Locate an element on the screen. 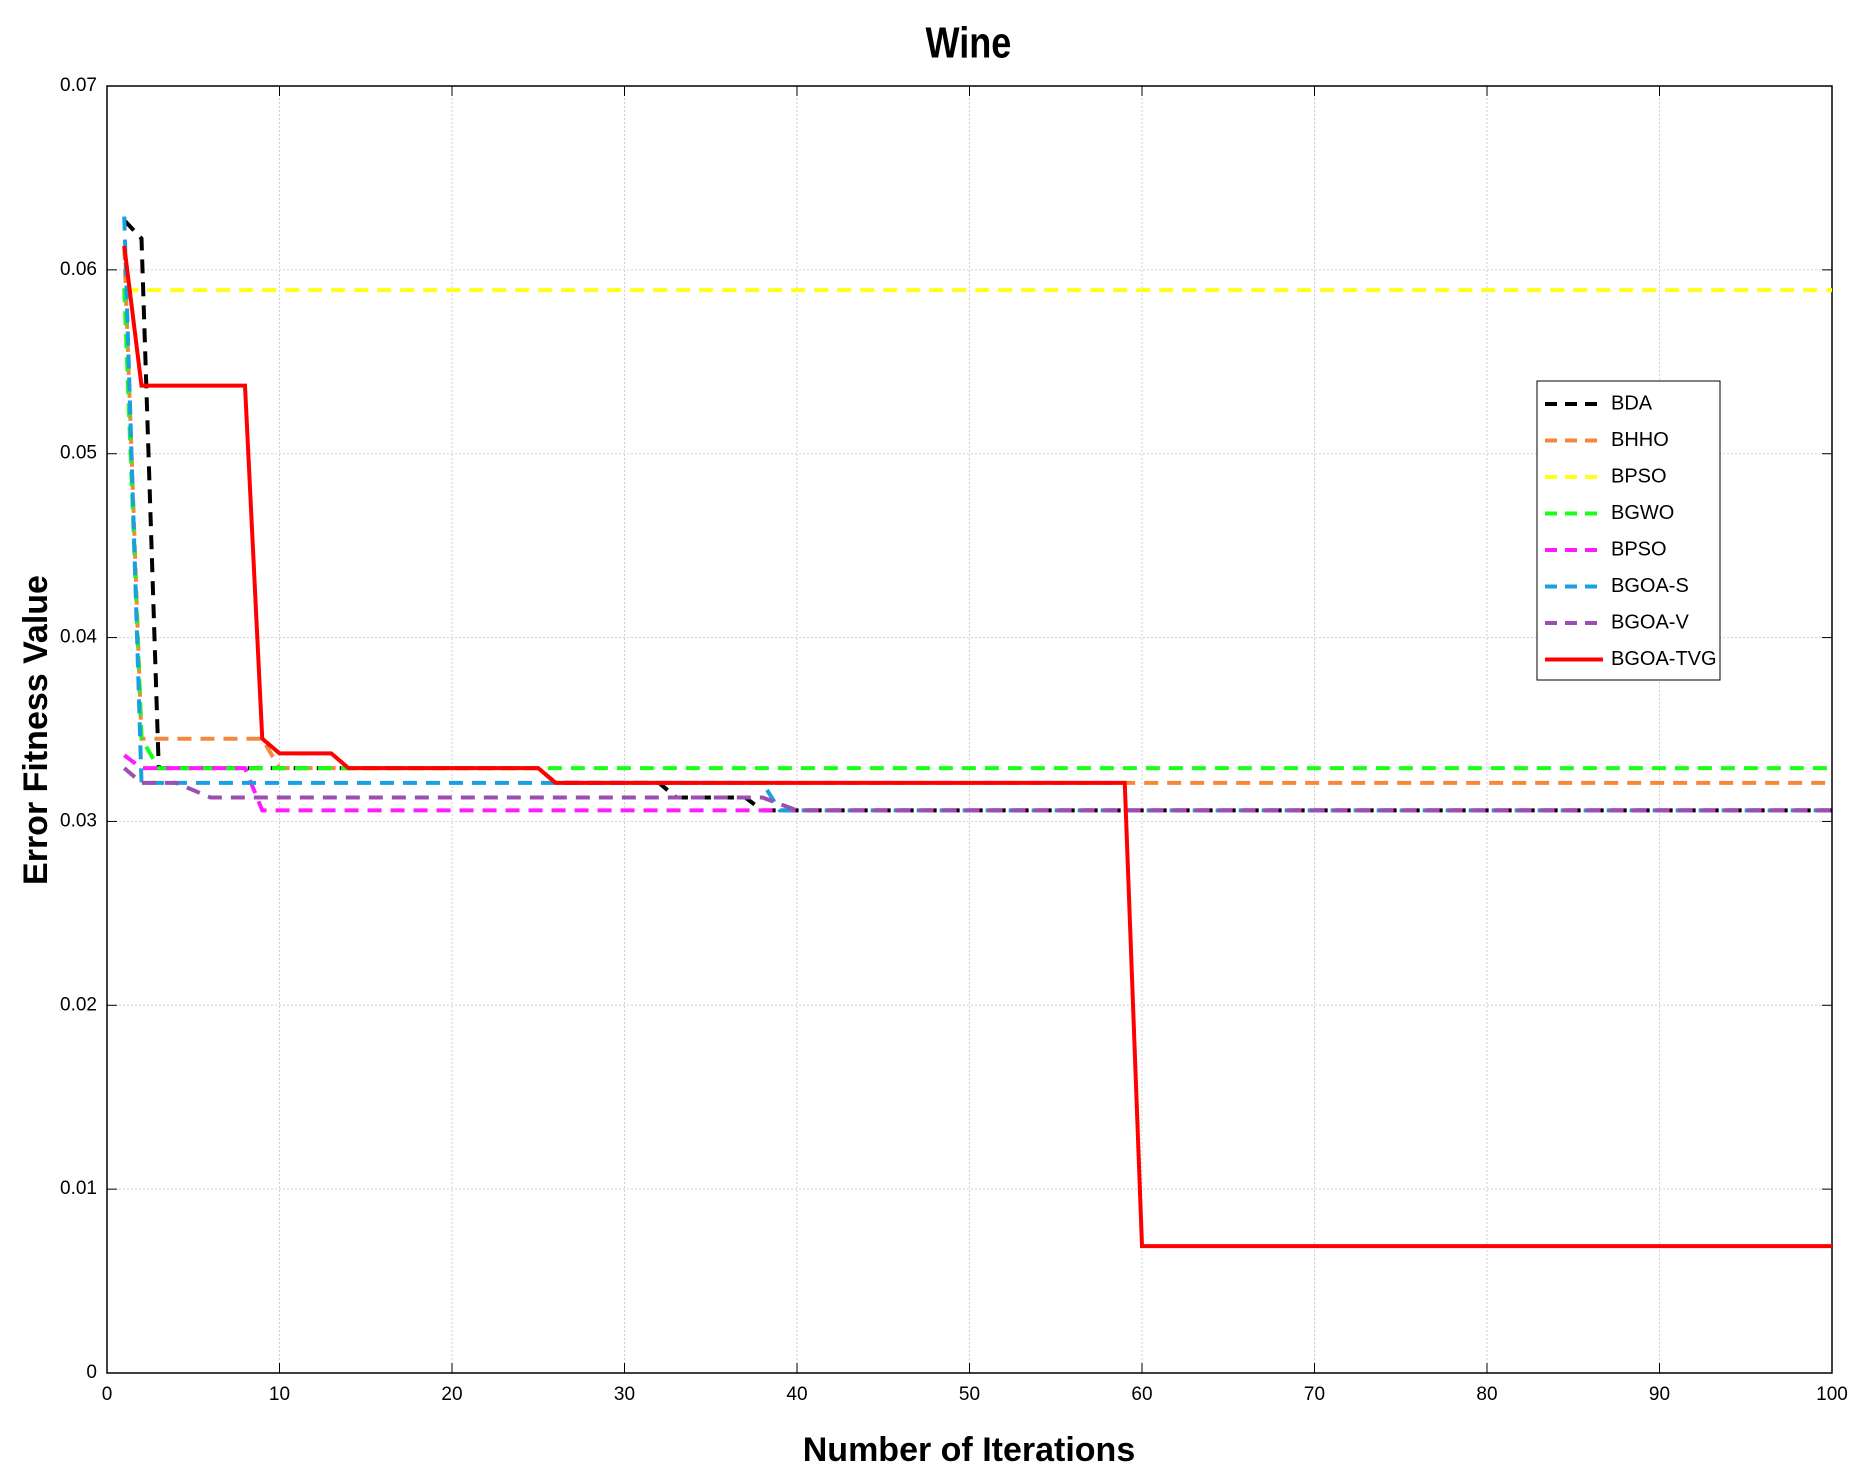  y-tick-label: 0.03 is located at coordinates (78, 820).